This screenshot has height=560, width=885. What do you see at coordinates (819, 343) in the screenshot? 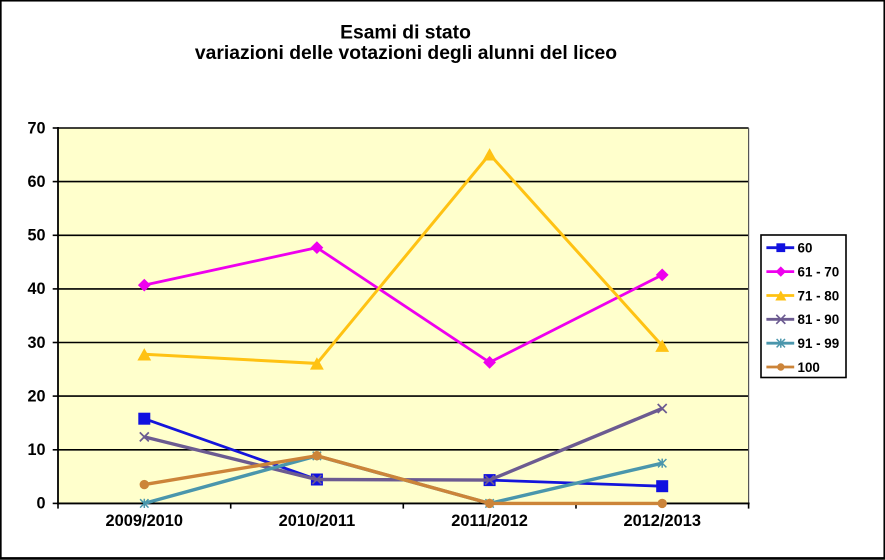
I see `svg-text: 91 - 99` at bounding box center [819, 343].